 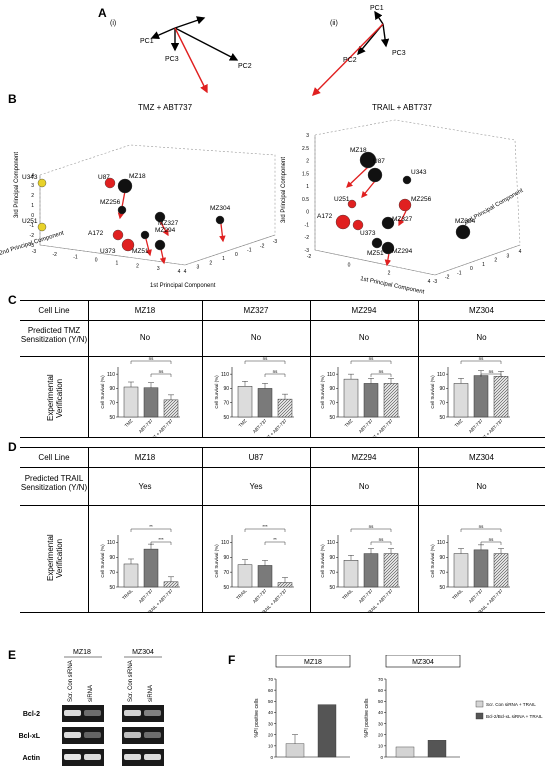 What do you see at coordinates (350, 60) in the screenshot?
I see `pc2-label-right: PC2` at bounding box center [350, 60].